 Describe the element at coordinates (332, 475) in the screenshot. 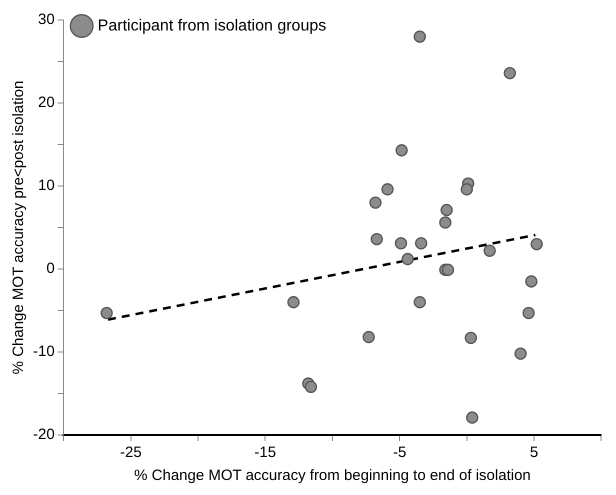

I see `x-axis-title: % Change MOT accuracy from beginning to end of isolation` at that location.